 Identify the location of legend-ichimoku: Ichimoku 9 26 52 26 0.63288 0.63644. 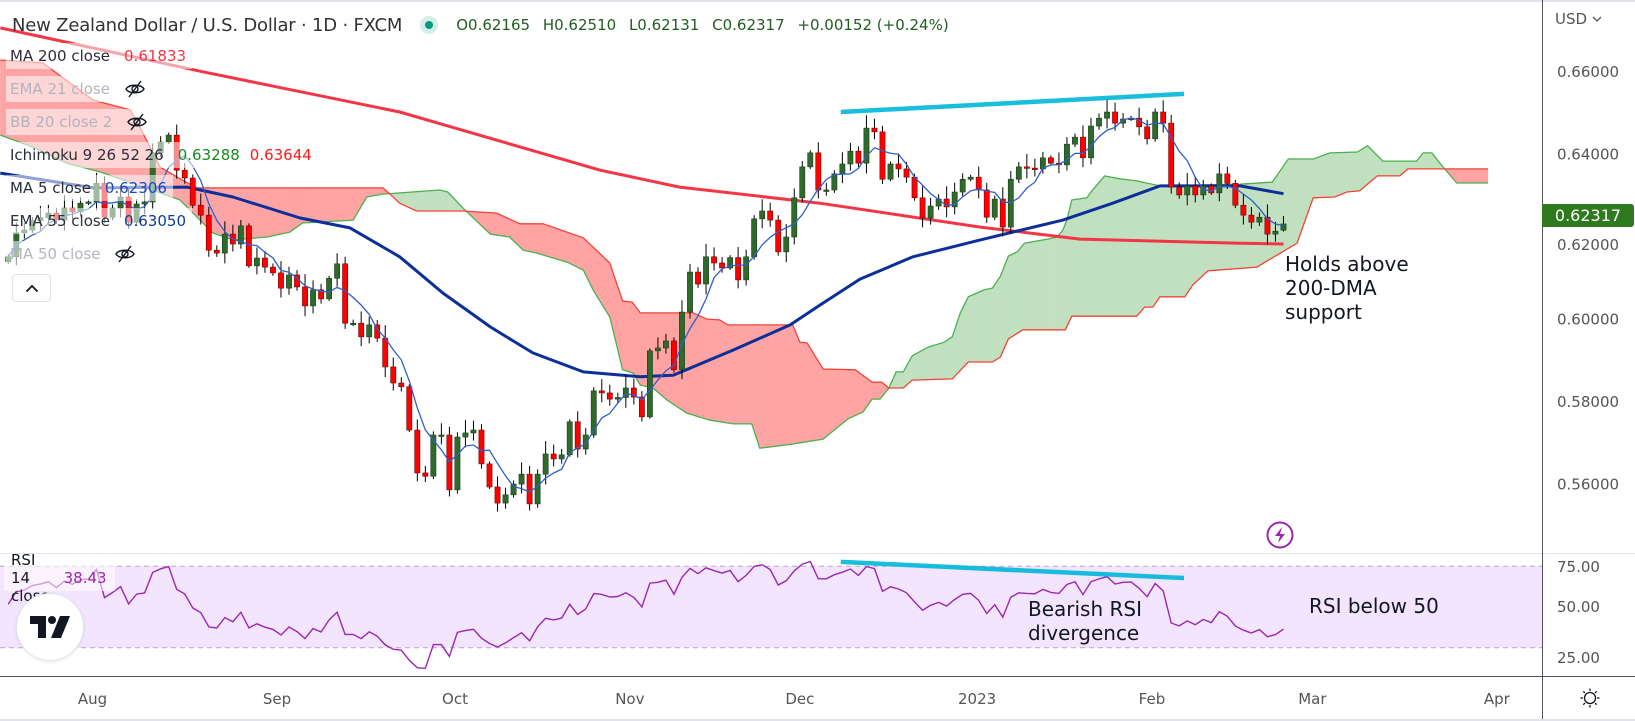
(162, 155).